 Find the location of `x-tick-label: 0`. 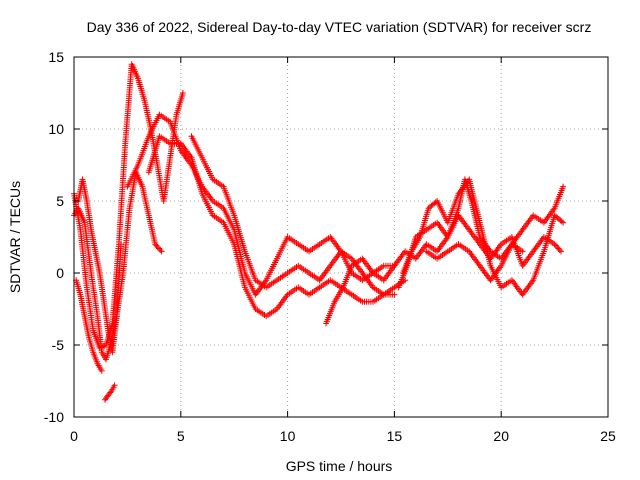

x-tick-label: 0 is located at coordinates (74, 436).